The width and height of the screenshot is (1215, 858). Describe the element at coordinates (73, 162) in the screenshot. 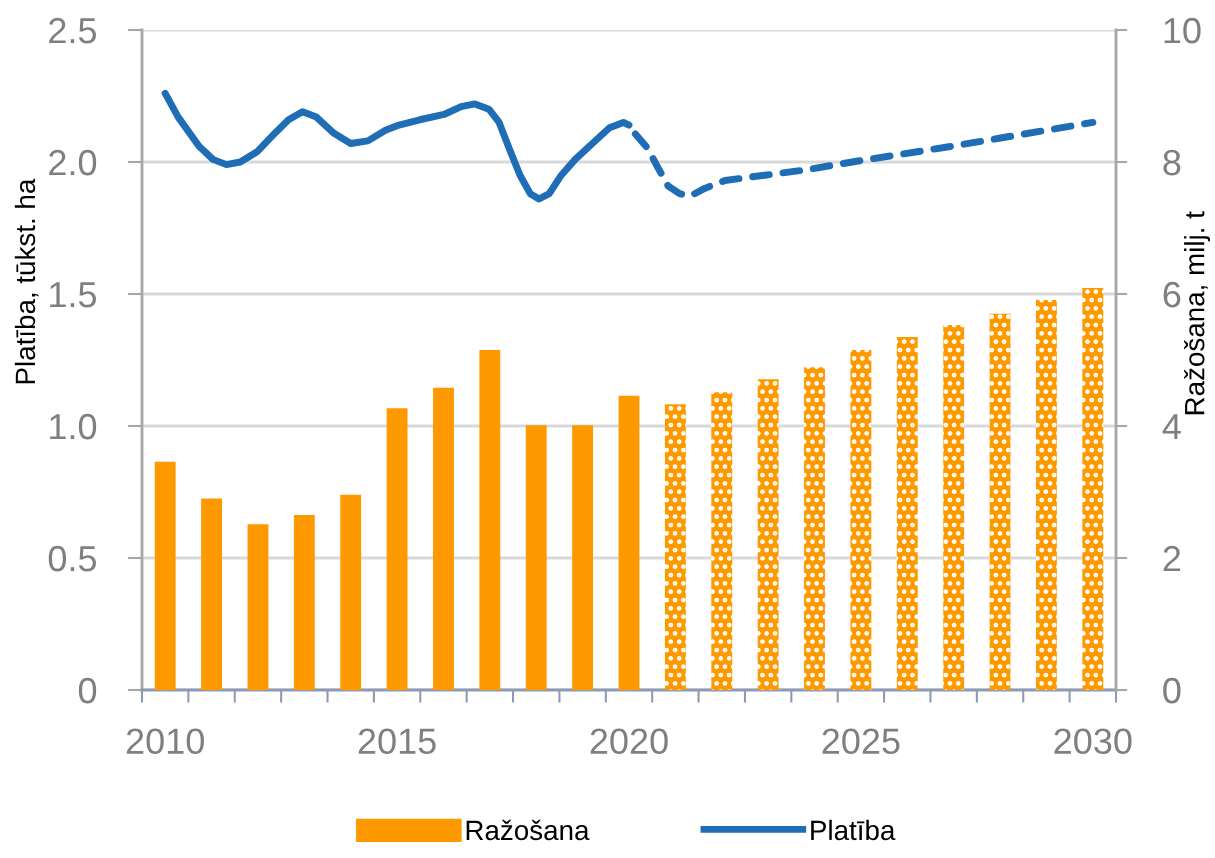

I see `y-tick-label: 2.0` at that location.